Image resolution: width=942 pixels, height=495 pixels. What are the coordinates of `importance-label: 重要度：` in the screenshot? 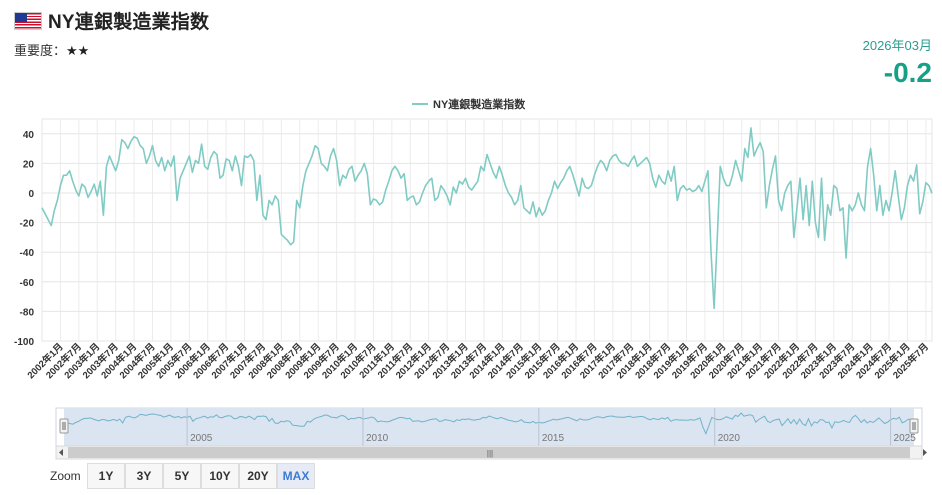 It's located at (40, 50).